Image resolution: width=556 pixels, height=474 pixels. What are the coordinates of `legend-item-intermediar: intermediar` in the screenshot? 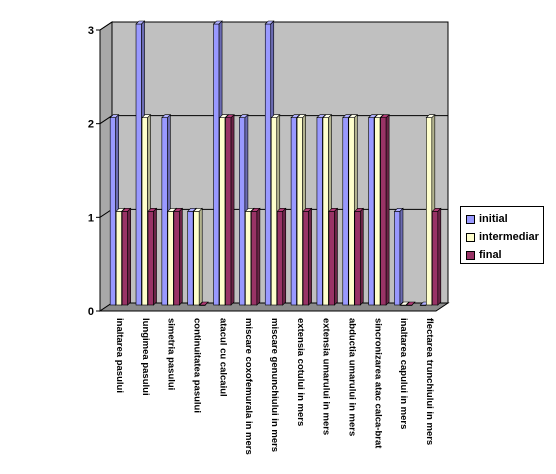 It's located at (504, 237).